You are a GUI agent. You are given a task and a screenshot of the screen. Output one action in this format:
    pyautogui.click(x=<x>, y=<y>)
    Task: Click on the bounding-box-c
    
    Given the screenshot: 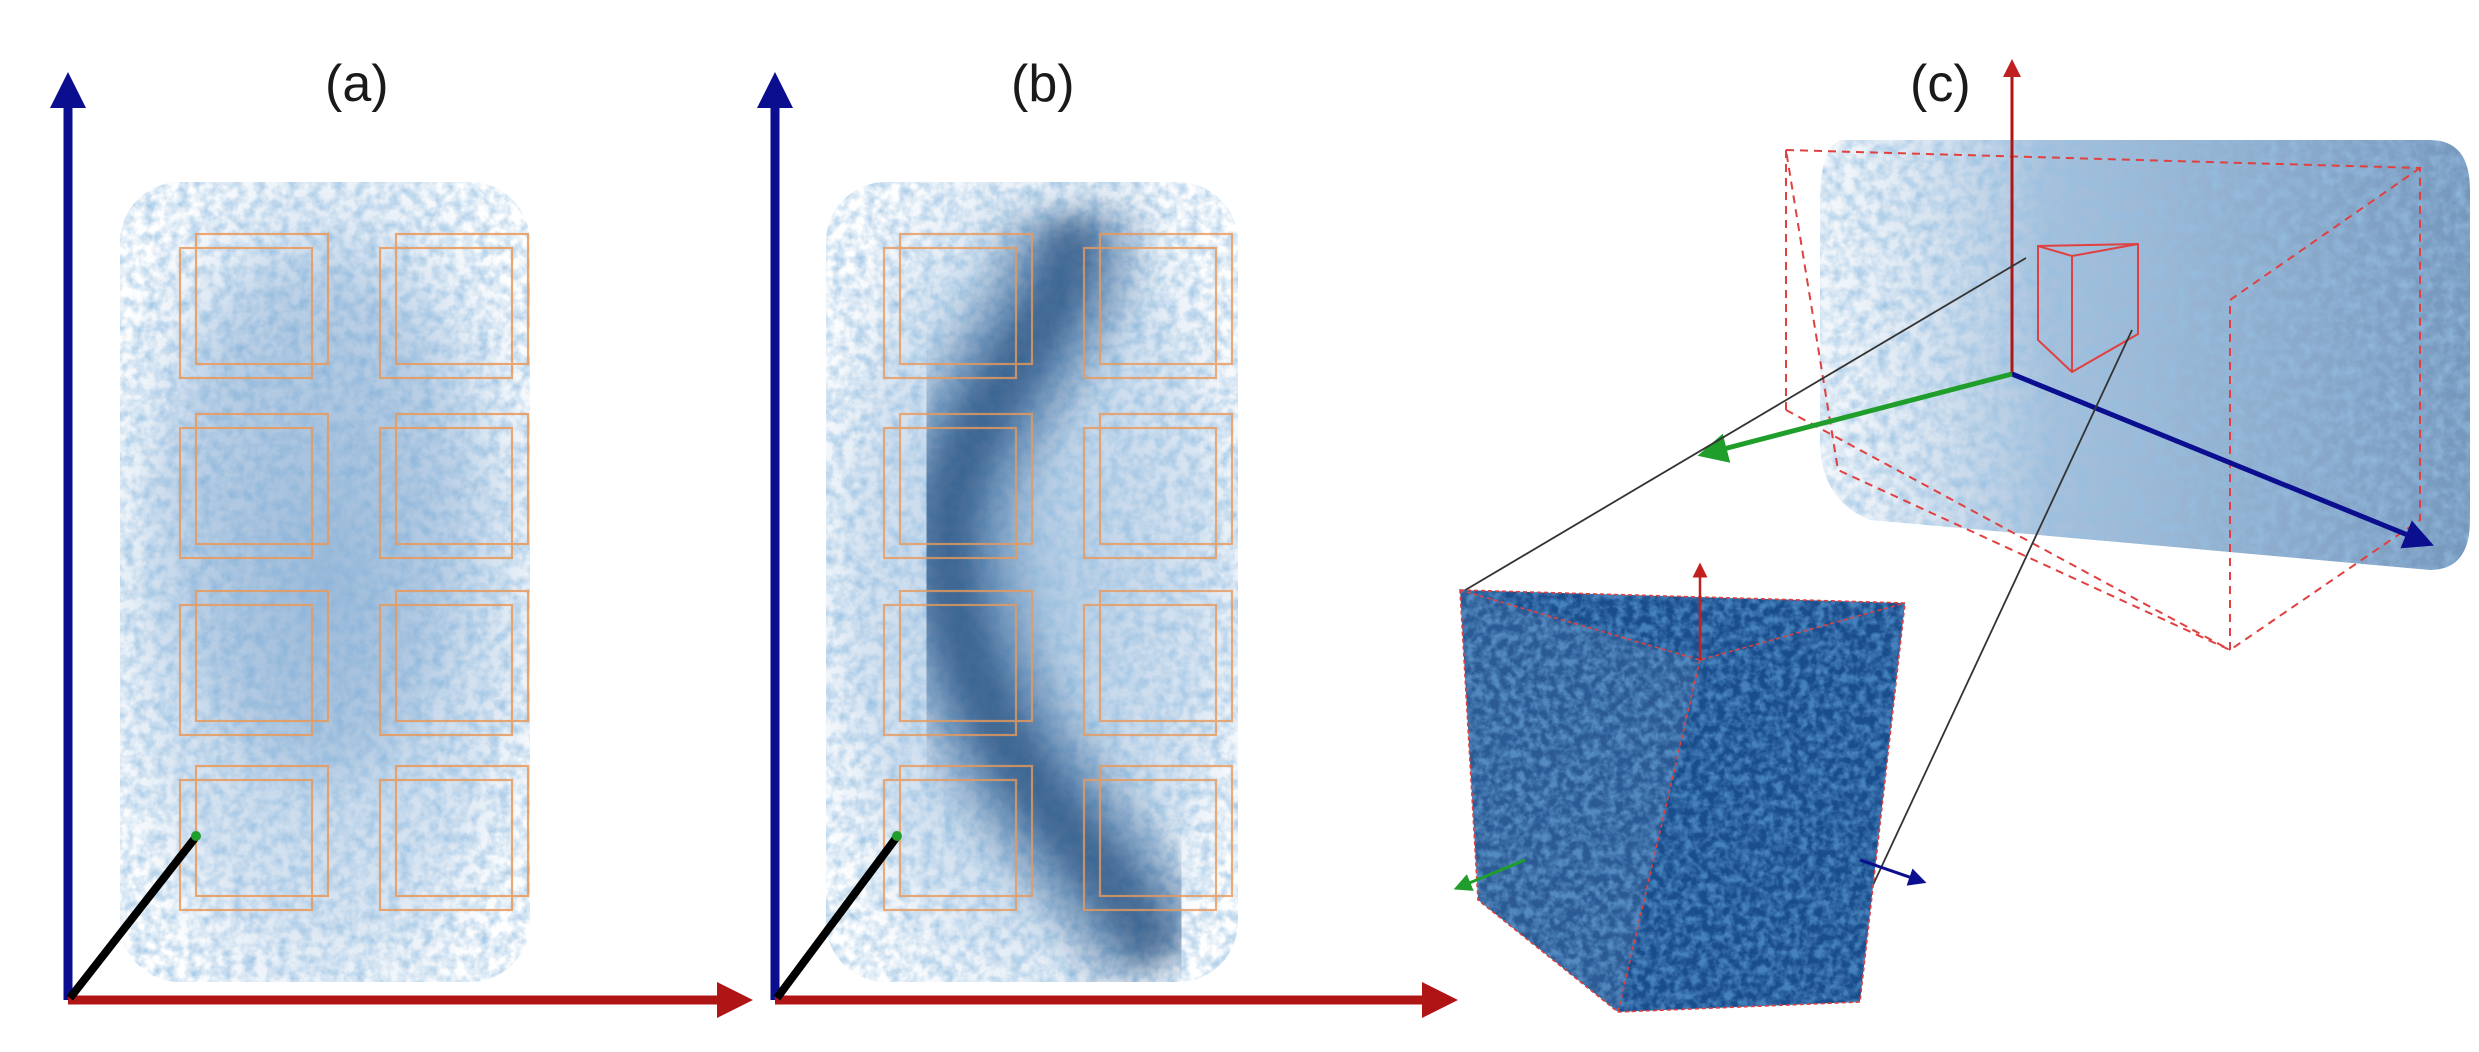 What is the action you would take?
    pyautogui.click(x=2102, y=400)
    